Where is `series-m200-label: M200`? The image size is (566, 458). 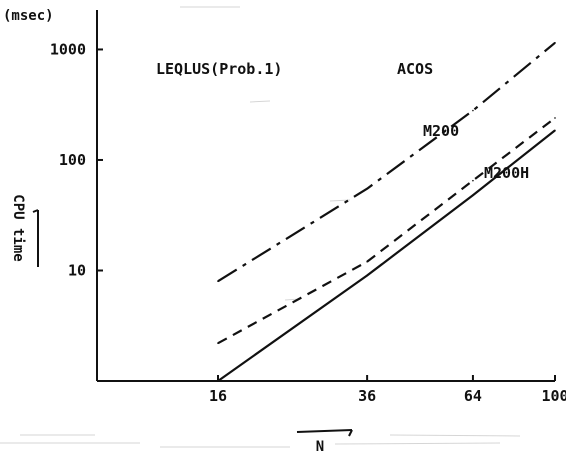
series-m200-label: M200 is located at coordinates (441, 131).